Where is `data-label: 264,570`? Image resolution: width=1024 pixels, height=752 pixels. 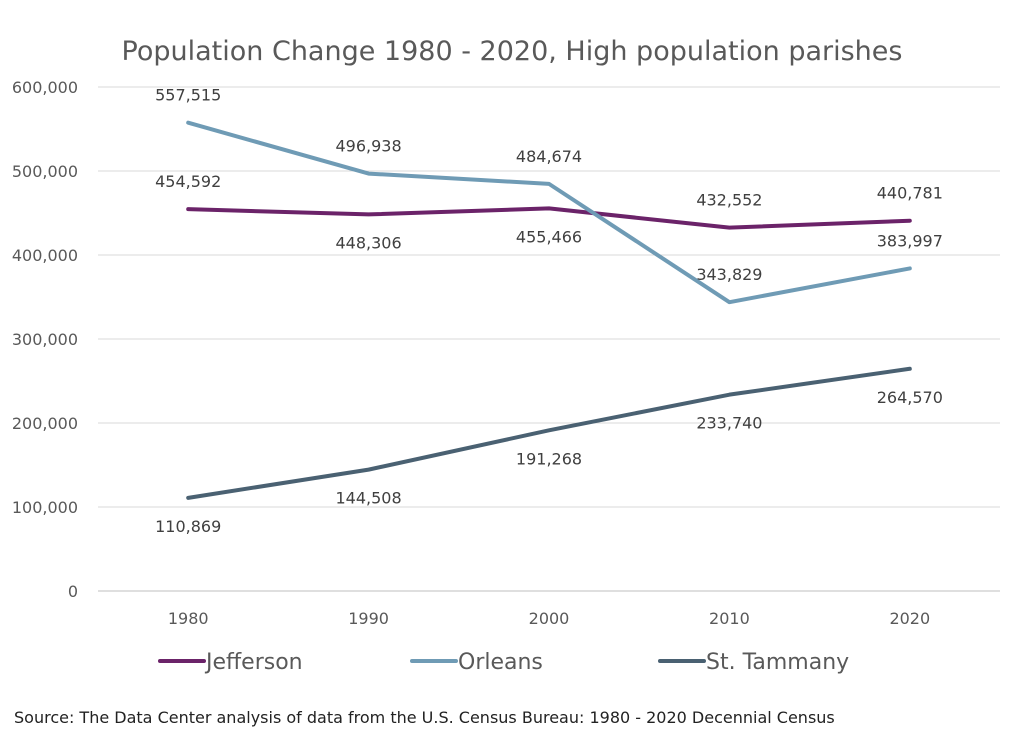
data-label: 264,570 is located at coordinates (910, 397).